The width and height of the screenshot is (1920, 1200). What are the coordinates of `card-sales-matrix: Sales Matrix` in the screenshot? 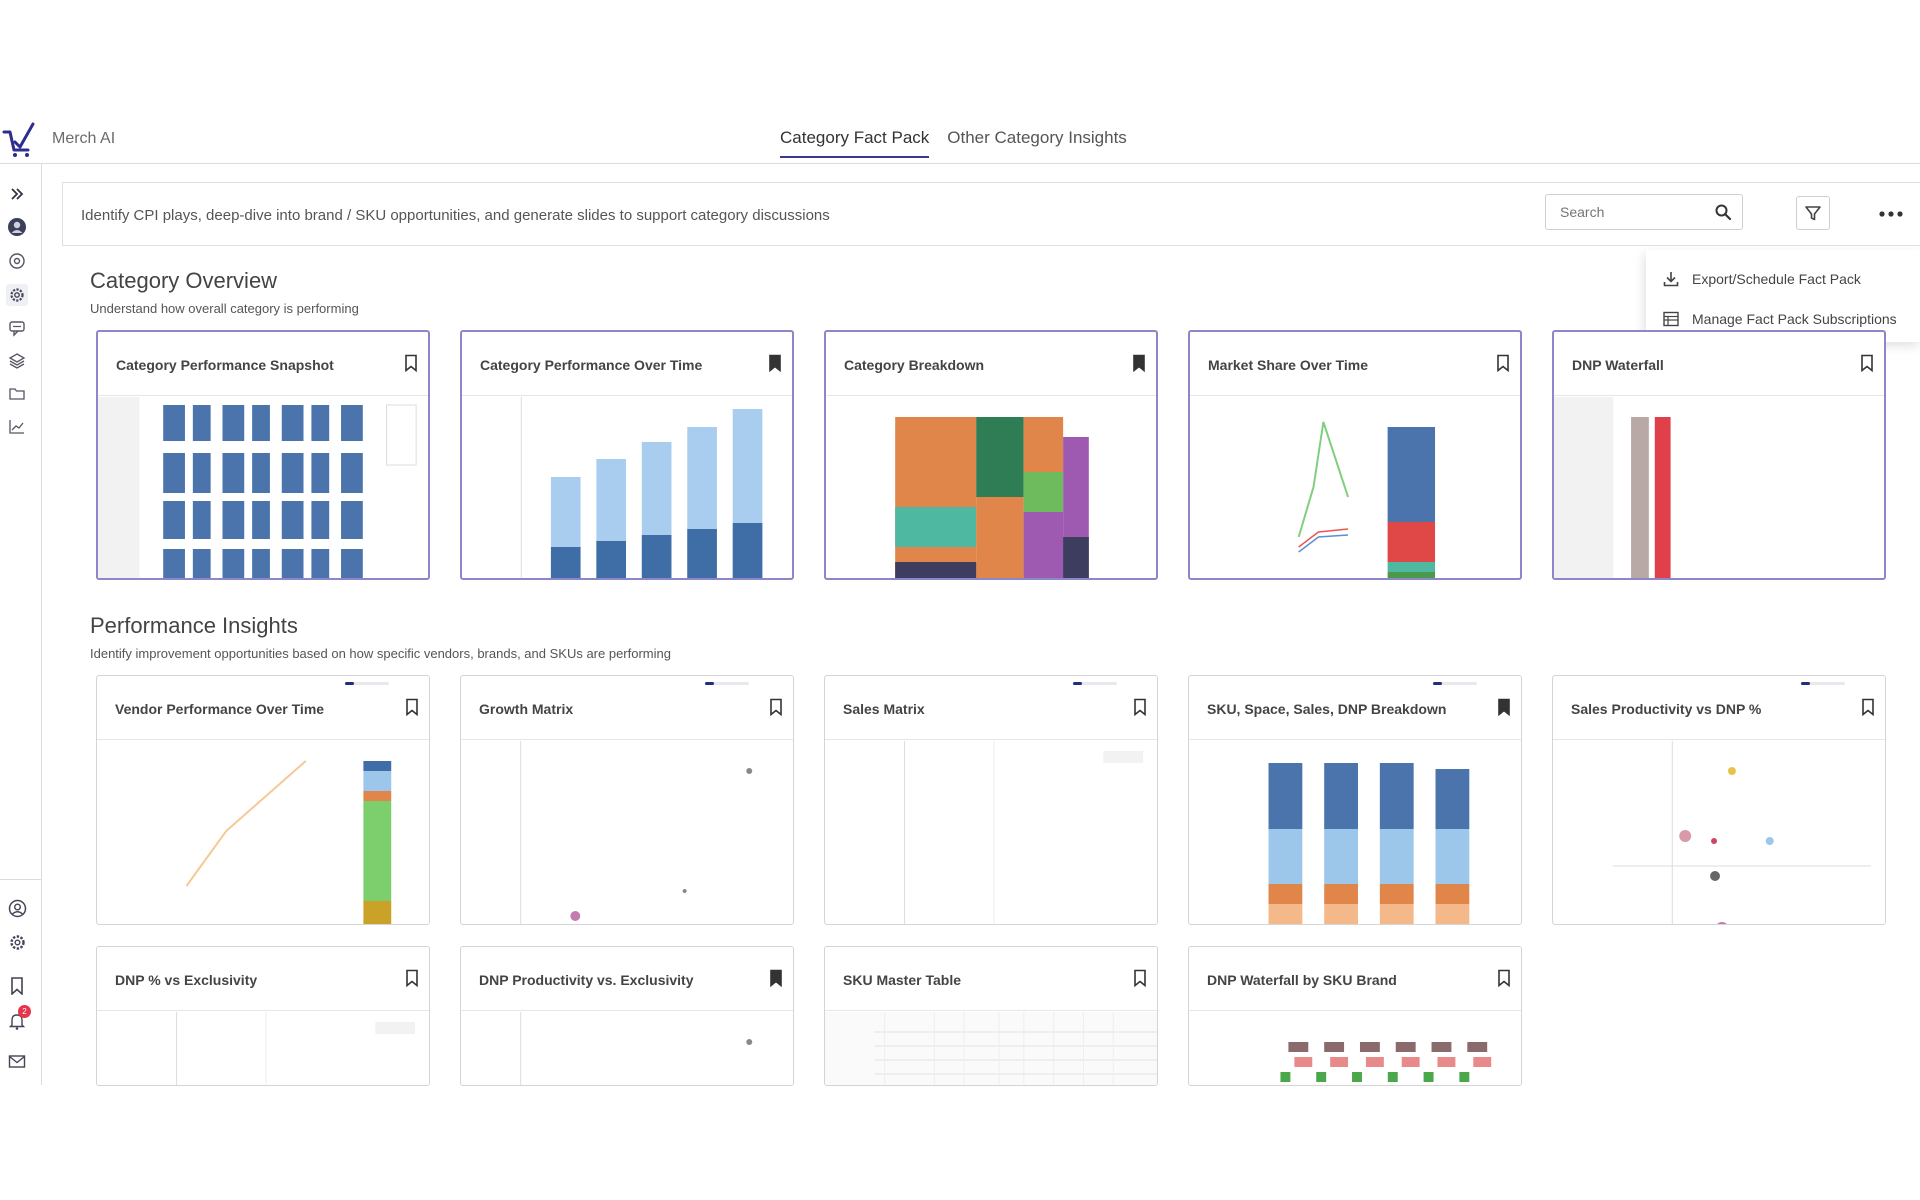 It's located at (991, 800).